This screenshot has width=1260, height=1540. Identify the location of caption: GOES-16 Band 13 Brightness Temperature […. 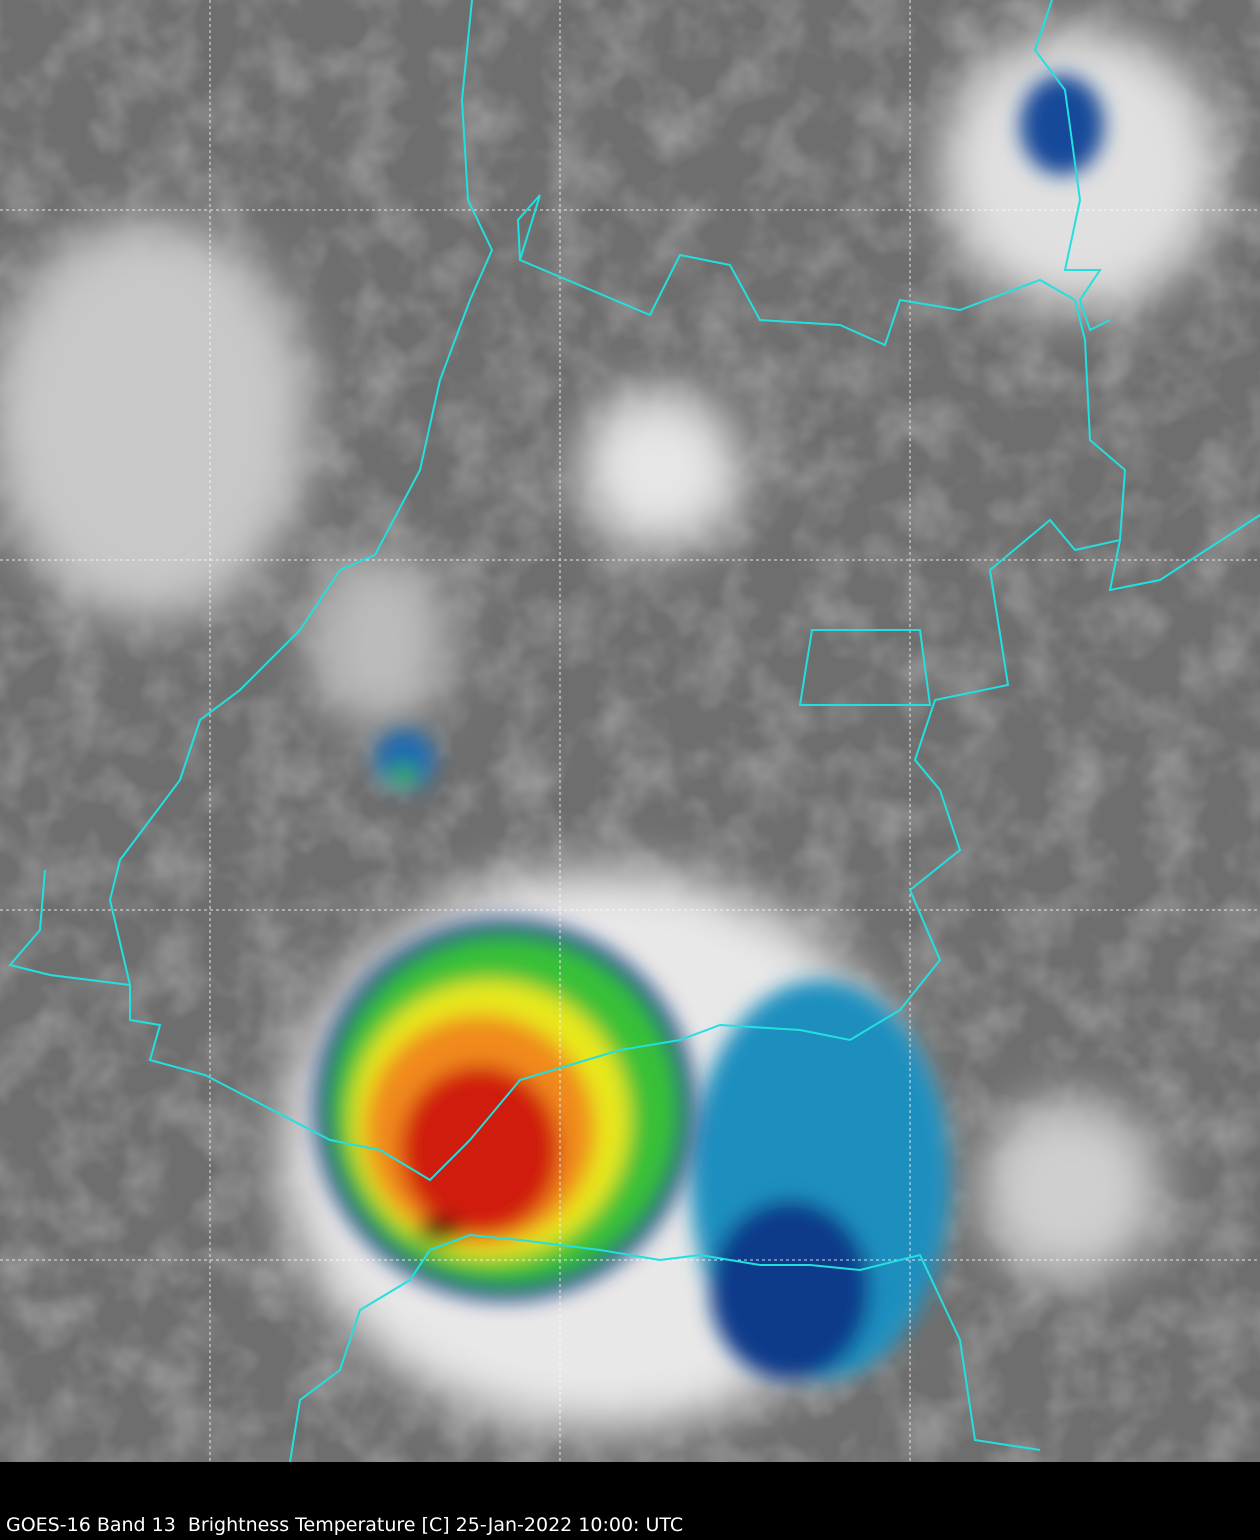
(345, 1525).